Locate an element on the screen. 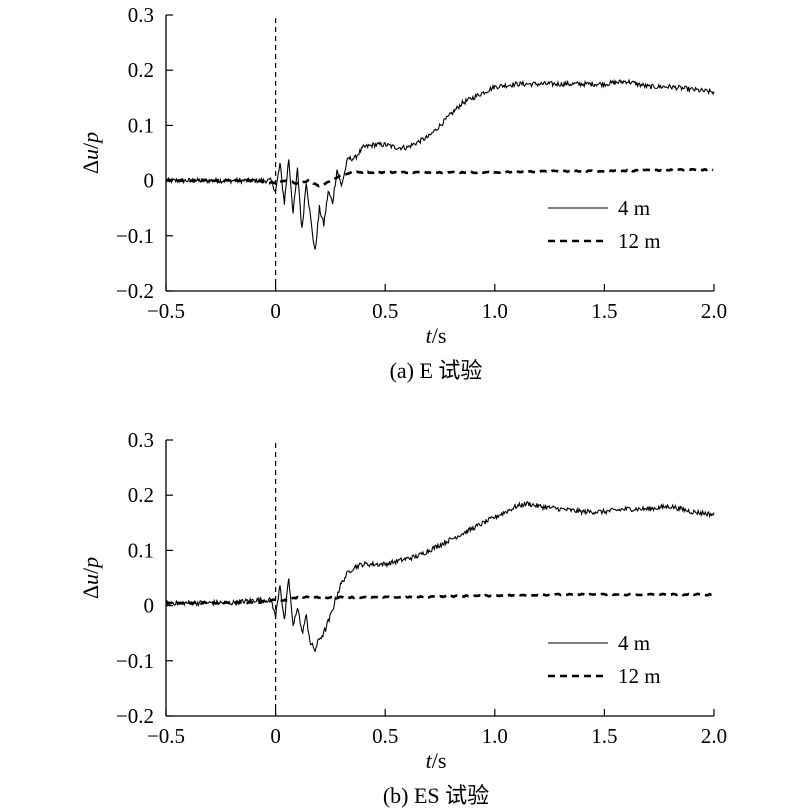 Image resolution: width=800 pixels, height=811 pixels. panel-caption: (b) ES 试验 is located at coordinates (436, 795).